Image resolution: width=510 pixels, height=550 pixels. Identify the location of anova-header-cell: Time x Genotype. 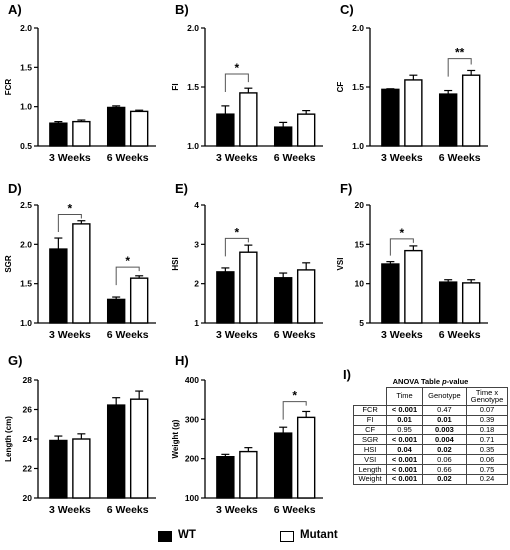
(487, 396).